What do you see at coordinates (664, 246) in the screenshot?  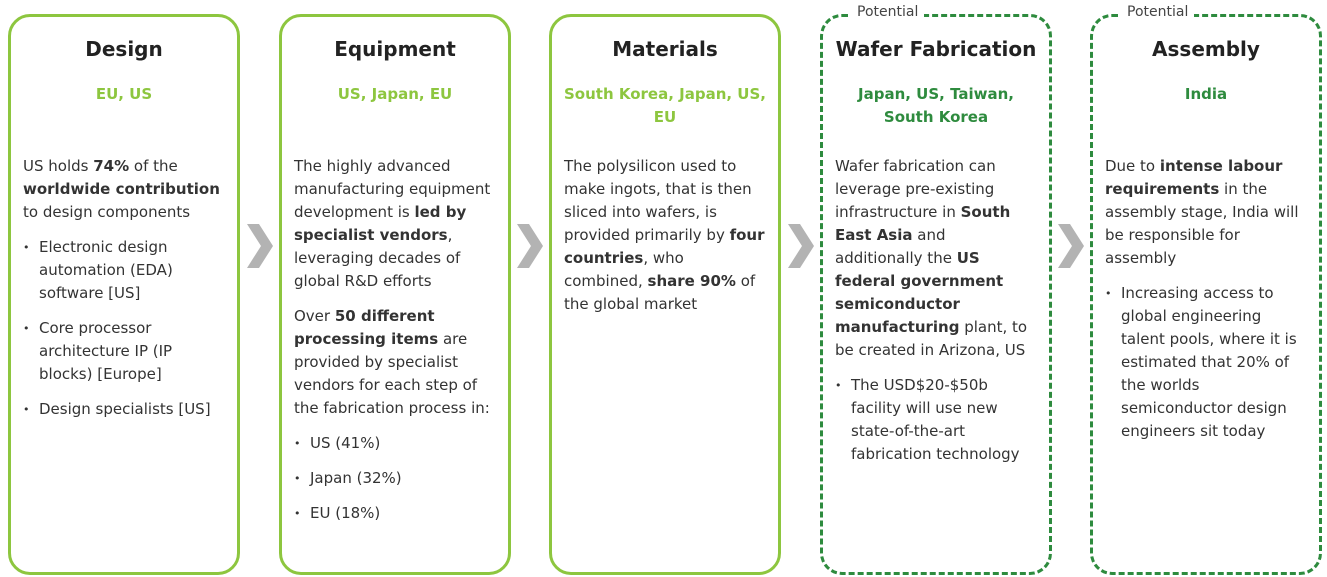 I see `bold-text: four countries` at bounding box center [664, 246].